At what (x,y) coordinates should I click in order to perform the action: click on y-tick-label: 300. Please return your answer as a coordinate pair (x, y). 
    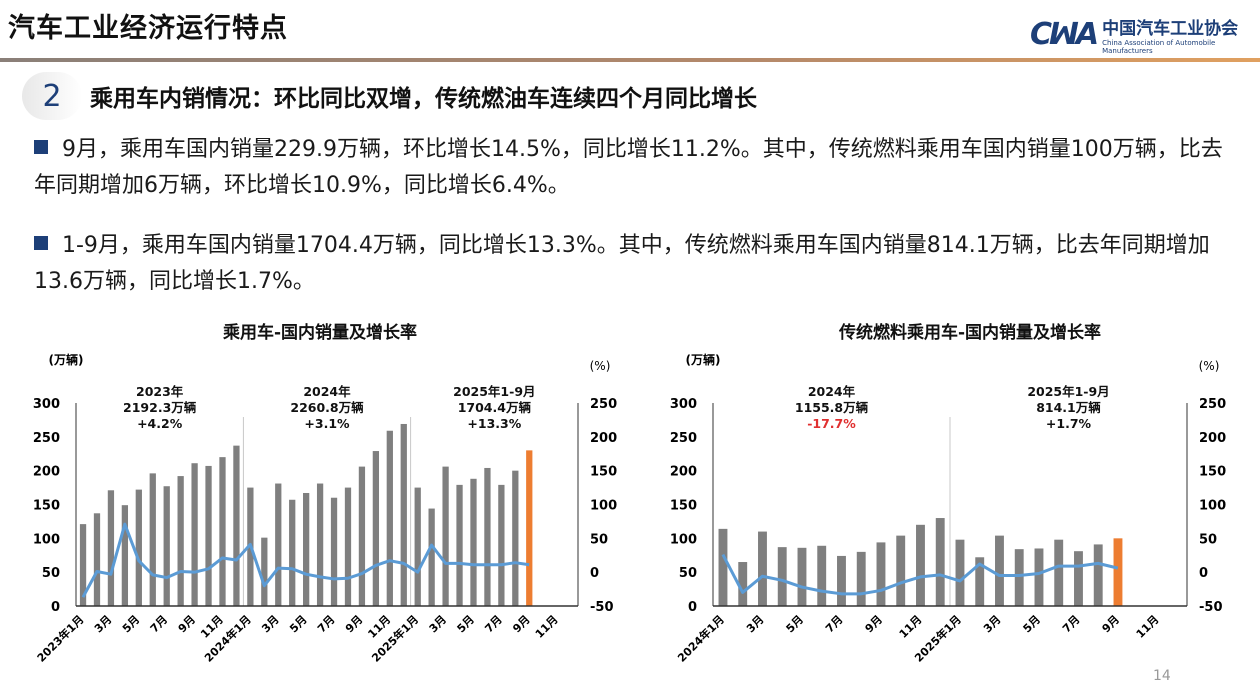
    Looking at the image, I should click on (46, 404).